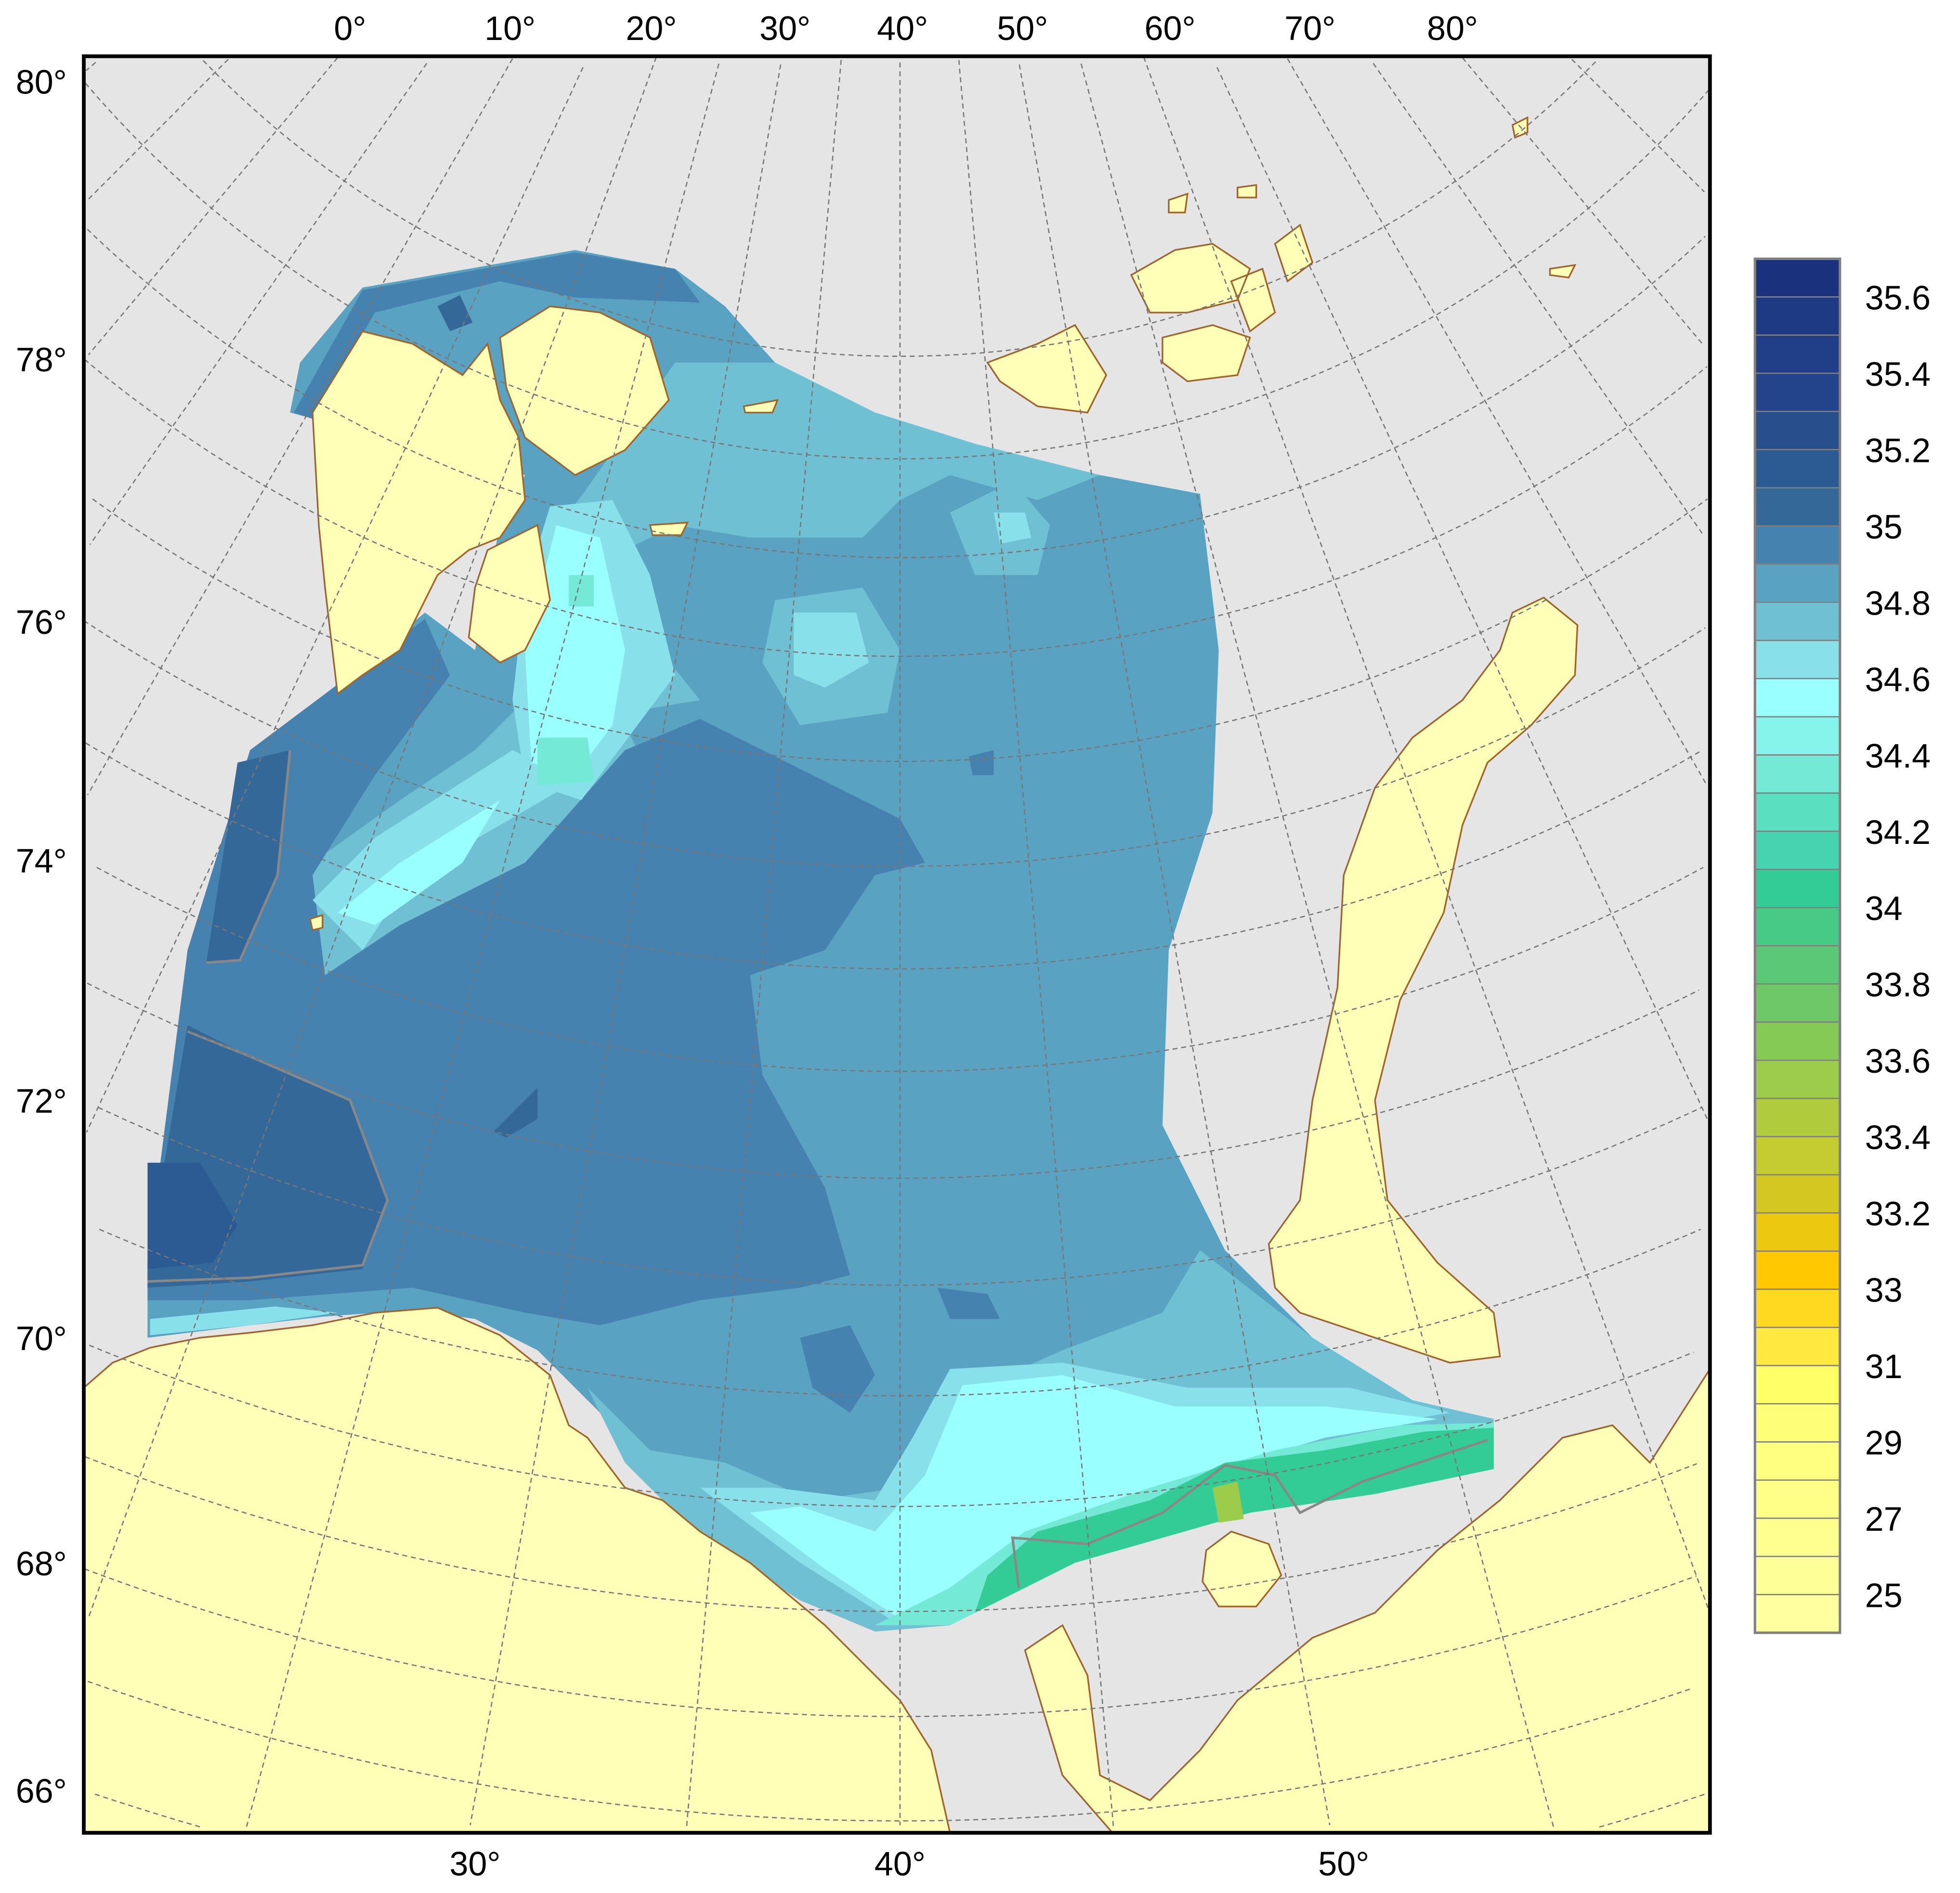 Image resolution: width=1960 pixels, height=1893 pixels. What do you see at coordinates (1423, 980) in the screenshot?
I see `land-novaya-zemlya` at bounding box center [1423, 980].